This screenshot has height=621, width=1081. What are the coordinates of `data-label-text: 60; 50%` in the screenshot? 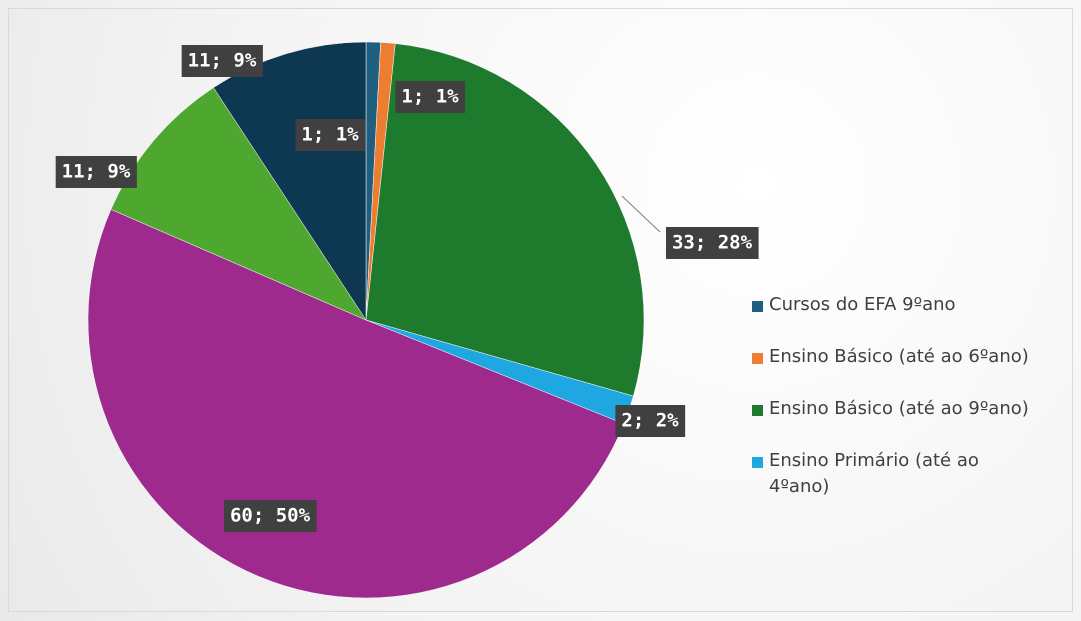 It's located at (270, 516).